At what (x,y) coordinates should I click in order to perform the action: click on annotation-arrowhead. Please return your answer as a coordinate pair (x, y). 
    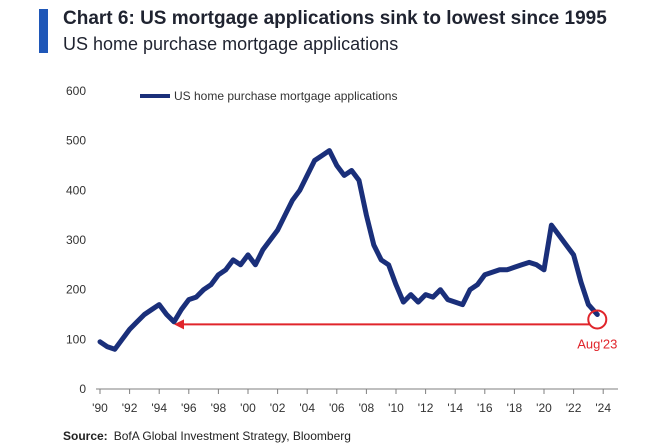
    Looking at the image, I should click on (179, 324).